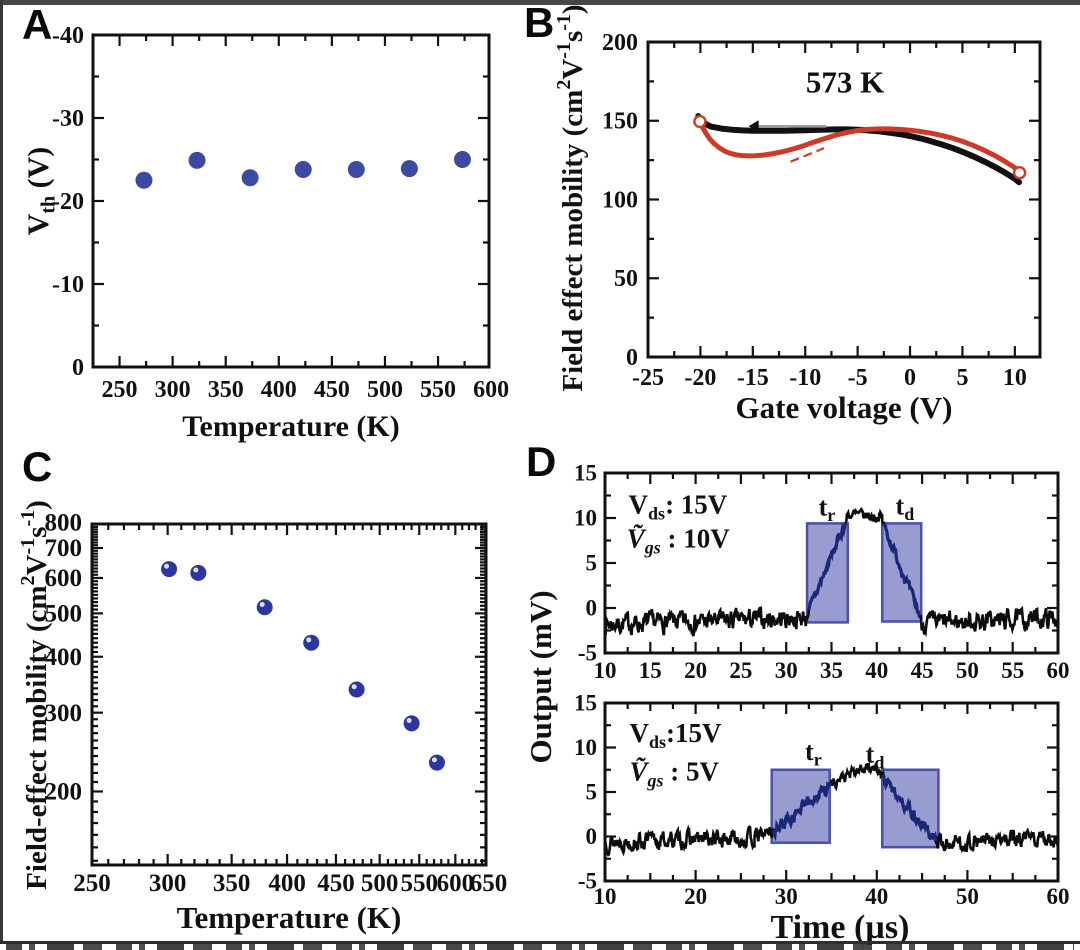 The width and height of the screenshot is (1080, 950). What do you see at coordinates (585, 747) in the screenshot?
I see `y-tick-label: 10` at bounding box center [585, 747].